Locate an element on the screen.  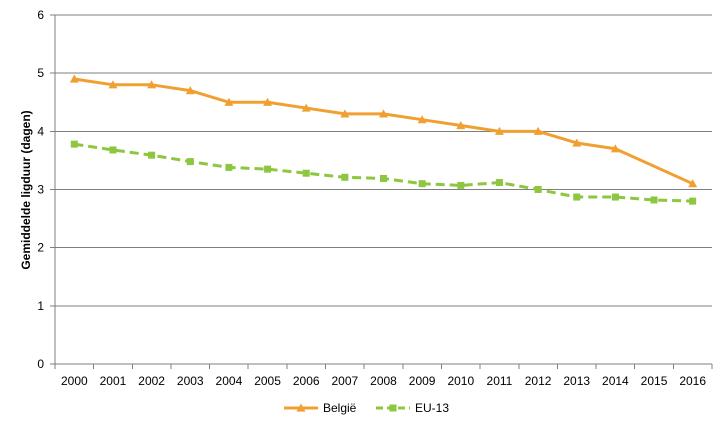
legend-item: België is located at coordinates (320, 408).